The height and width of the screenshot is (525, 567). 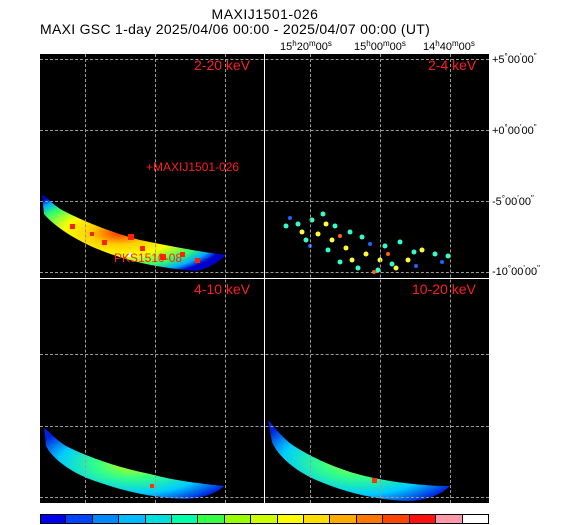 I want to click on source-label-maxij1501-026: +MAXIJ1501-026, so click(x=193, y=167).